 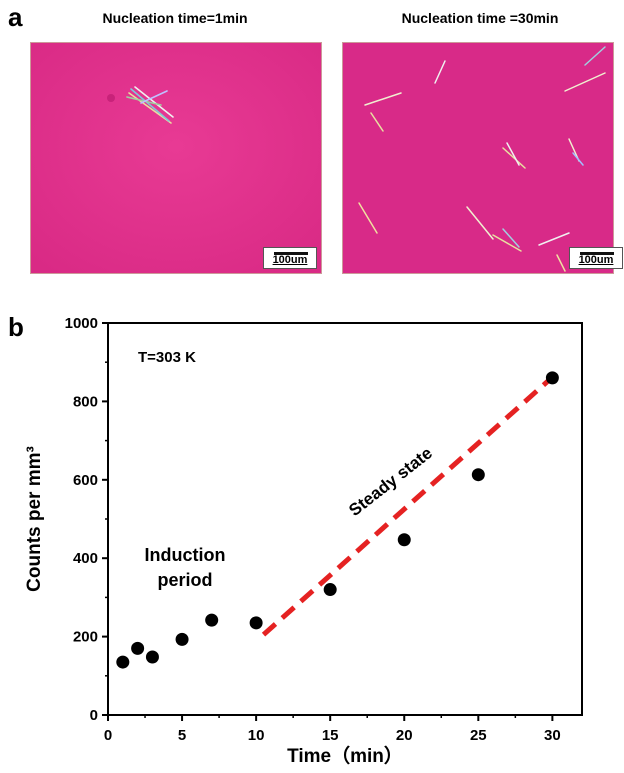 I want to click on x-tick-label: 10, so click(x=256, y=735).